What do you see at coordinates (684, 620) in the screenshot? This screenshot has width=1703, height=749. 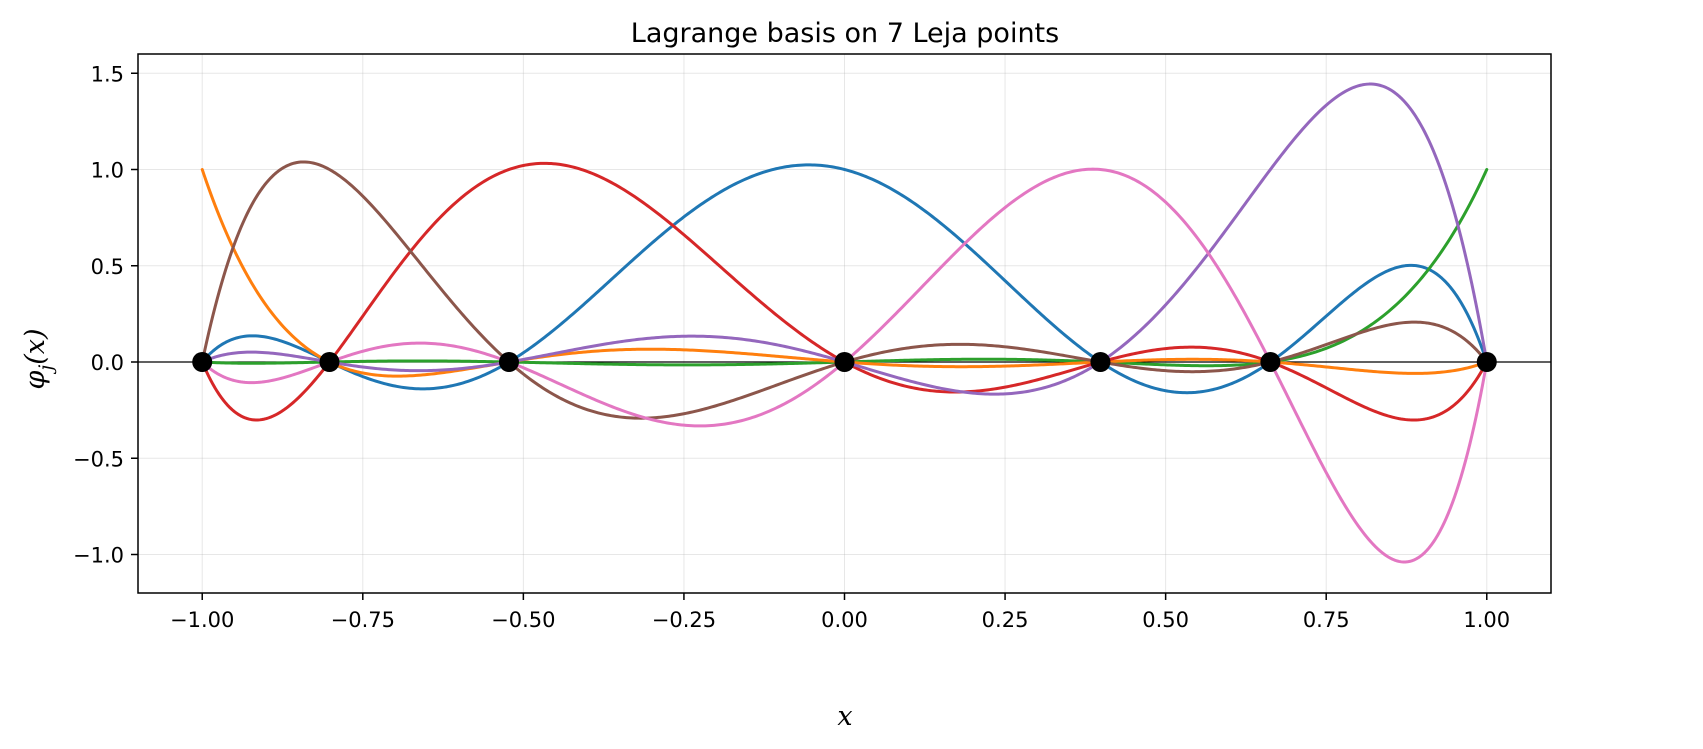 I see `x-tick-label: −0.25` at bounding box center [684, 620].